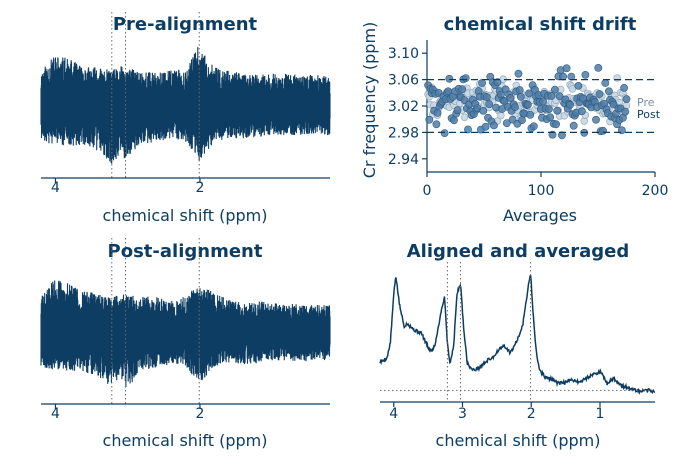 Image resolution: width=690 pixels, height=457 pixels. Describe the element at coordinates (403, 160) in the screenshot. I see `y-tick-label: 2.94` at that location.